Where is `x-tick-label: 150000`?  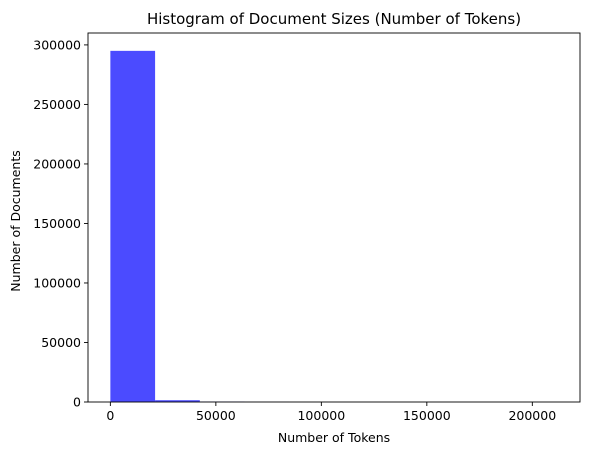 x-tick-label: 150000 is located at coordinates (427, 415).